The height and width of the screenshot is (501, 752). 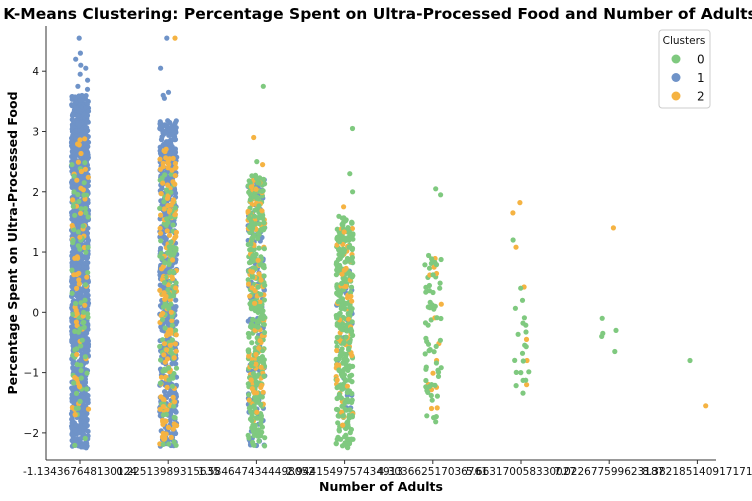 I want to click on y-axis-title: Percentage Spent on Ultra-Processed Food, so click(x=12, y=242).